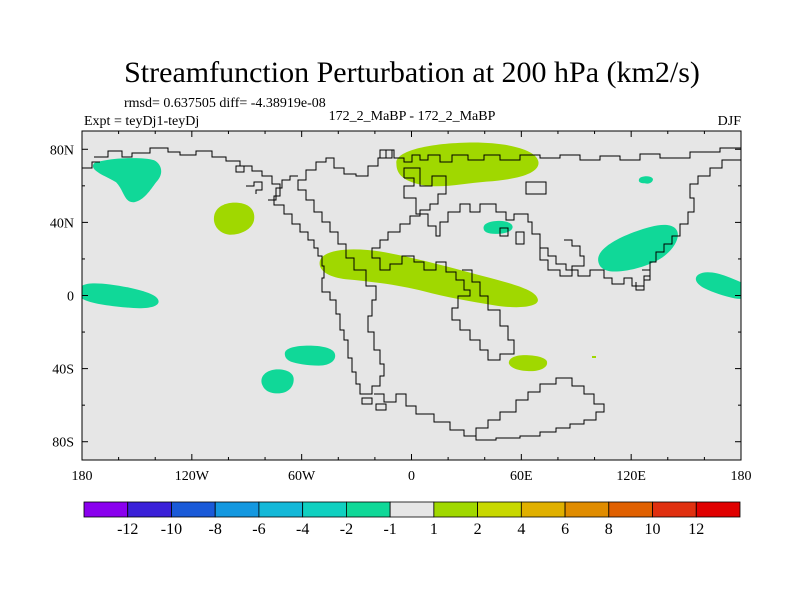 This screenshot has width=800, height=600. What do you see at coordinates (489, 409) in the screenshot?
I see `coastline-southern` at bounding box center [489, 409].